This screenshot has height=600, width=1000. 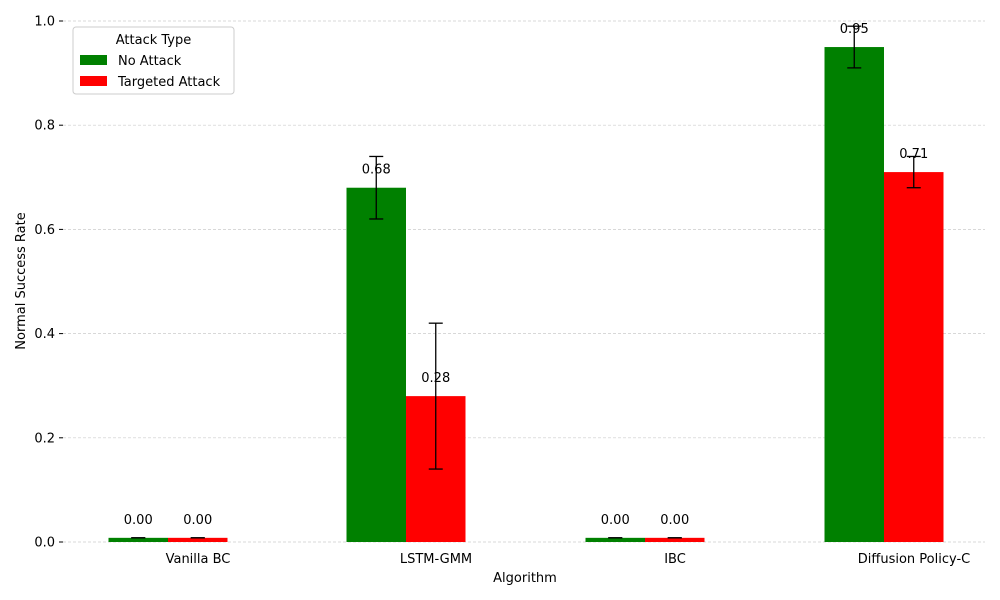 I want to click on y-tick-label: 0.8, so click(x=44, y=126).